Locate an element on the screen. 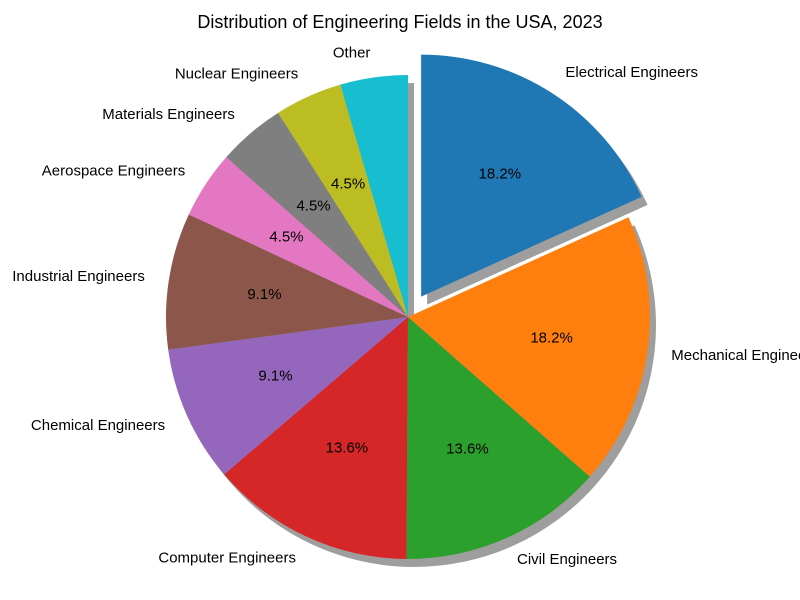  pie-slice-chemical-engineers is located at coordinates (288, 396).